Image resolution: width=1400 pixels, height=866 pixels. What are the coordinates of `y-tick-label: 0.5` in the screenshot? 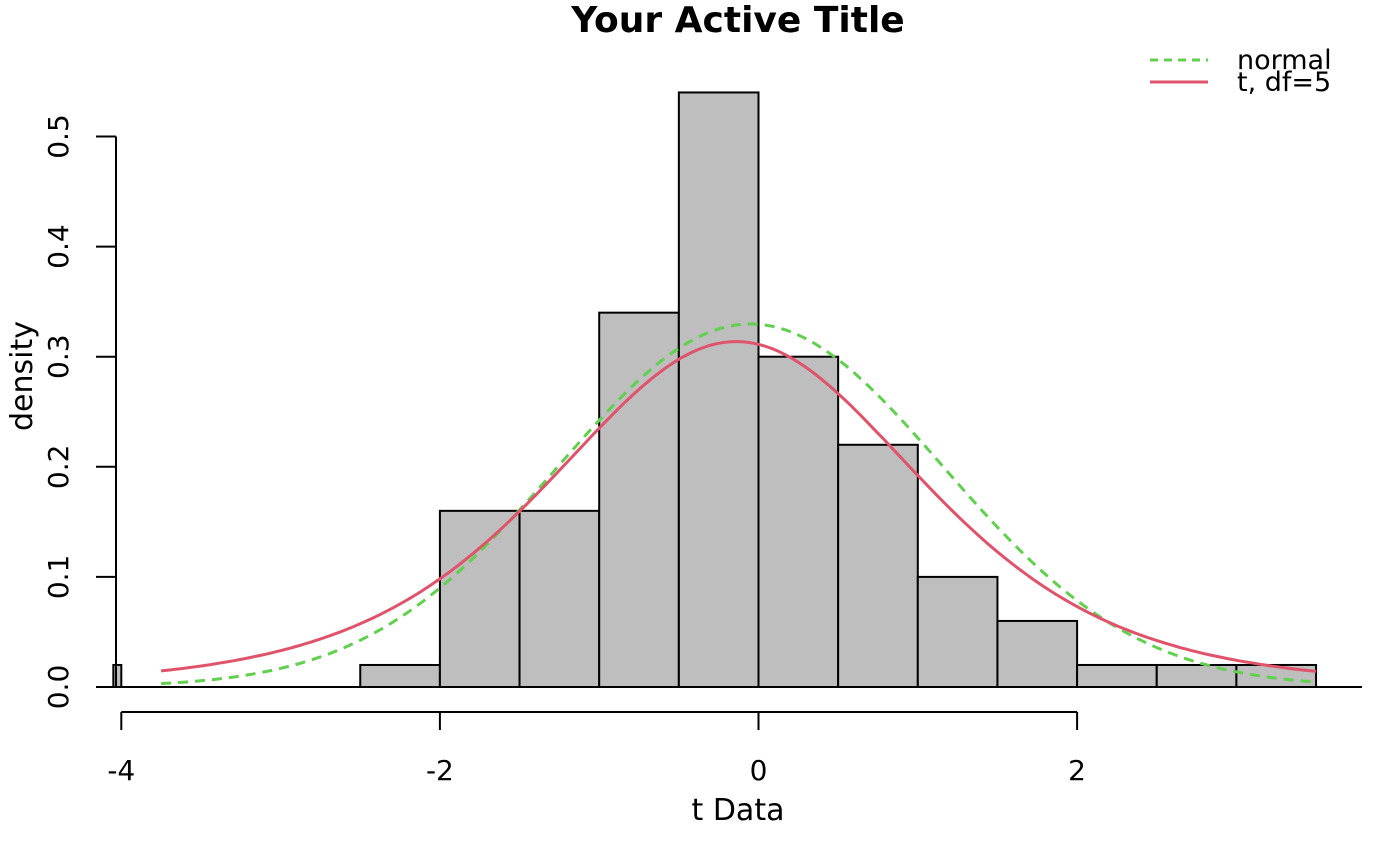 It's located at (58, 136).